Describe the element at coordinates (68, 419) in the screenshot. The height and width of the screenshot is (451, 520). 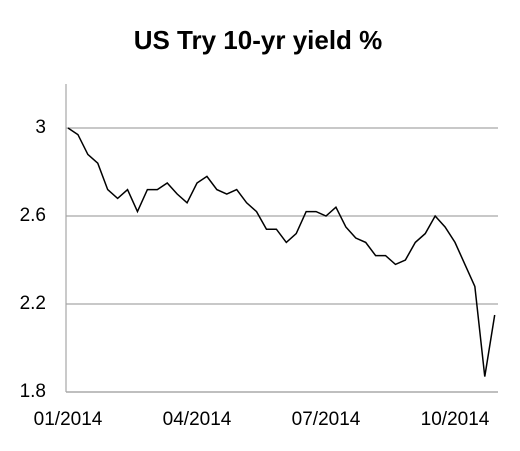
I see `x-tick-label: 01/2014` at that location.